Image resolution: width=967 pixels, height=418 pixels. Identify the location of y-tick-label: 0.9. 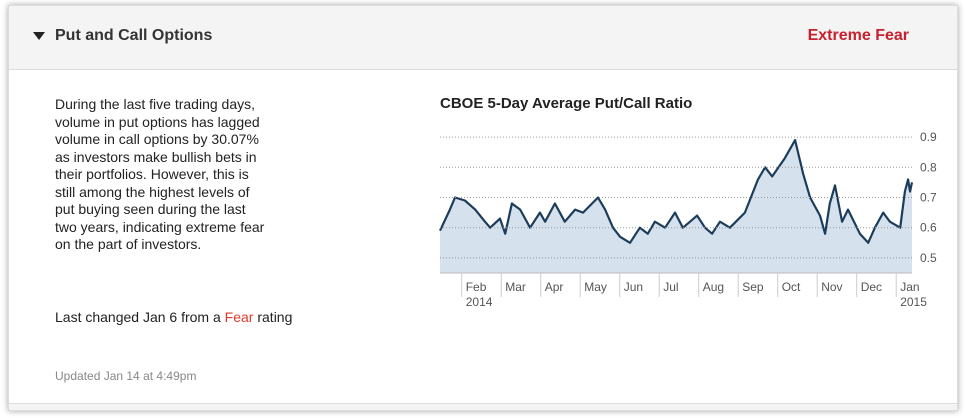
(928, 137).